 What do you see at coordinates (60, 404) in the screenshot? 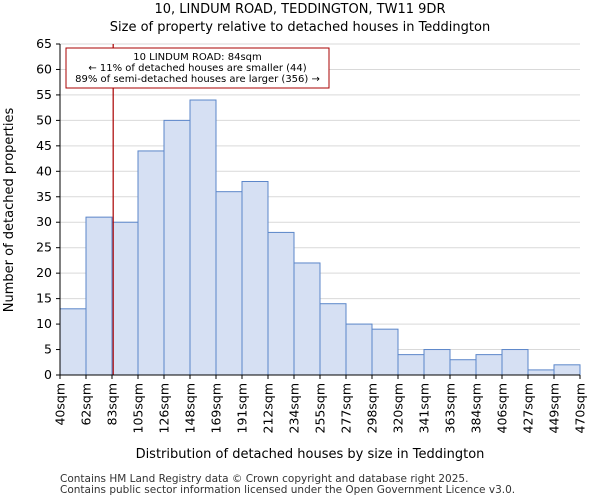
I see `x-tick-label: 40sqm` at bounding box center [60, 404].